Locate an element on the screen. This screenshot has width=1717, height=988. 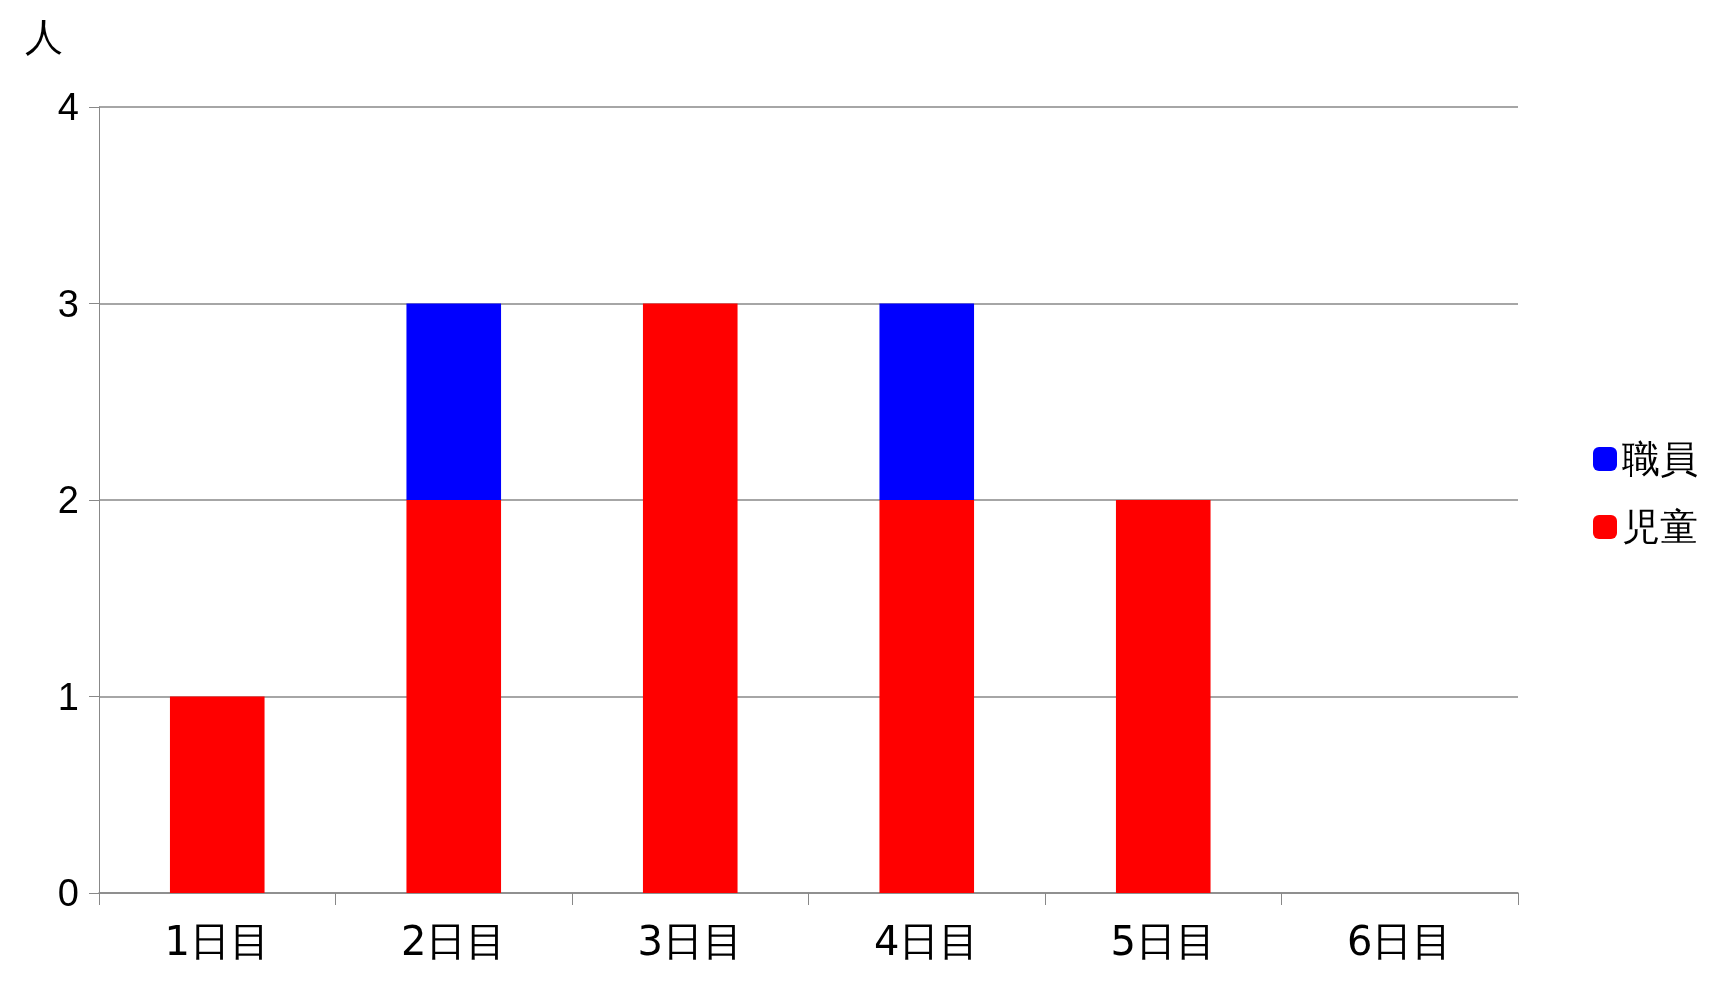
legend-label: 職員 is located at coordinates (1660, 459).